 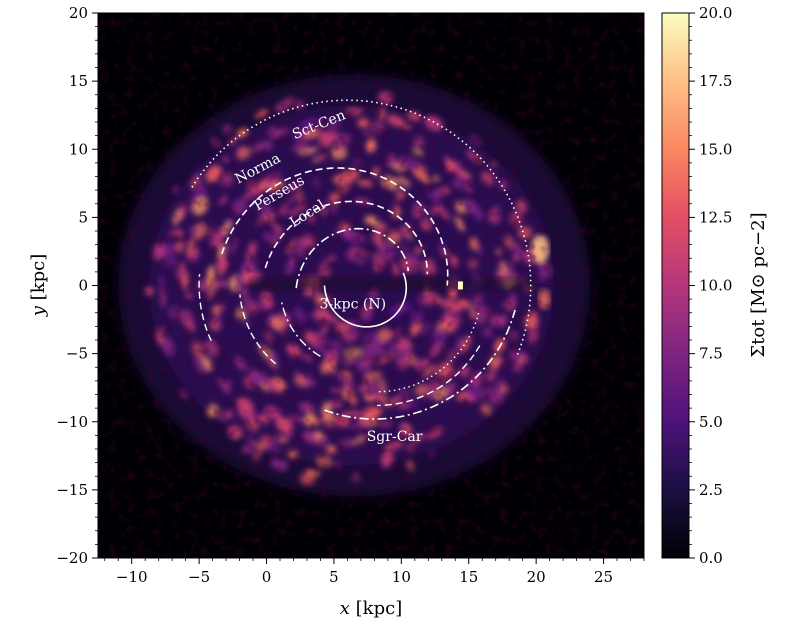 I want to click on y-tick-label: −10, so click(x=72, y=422).